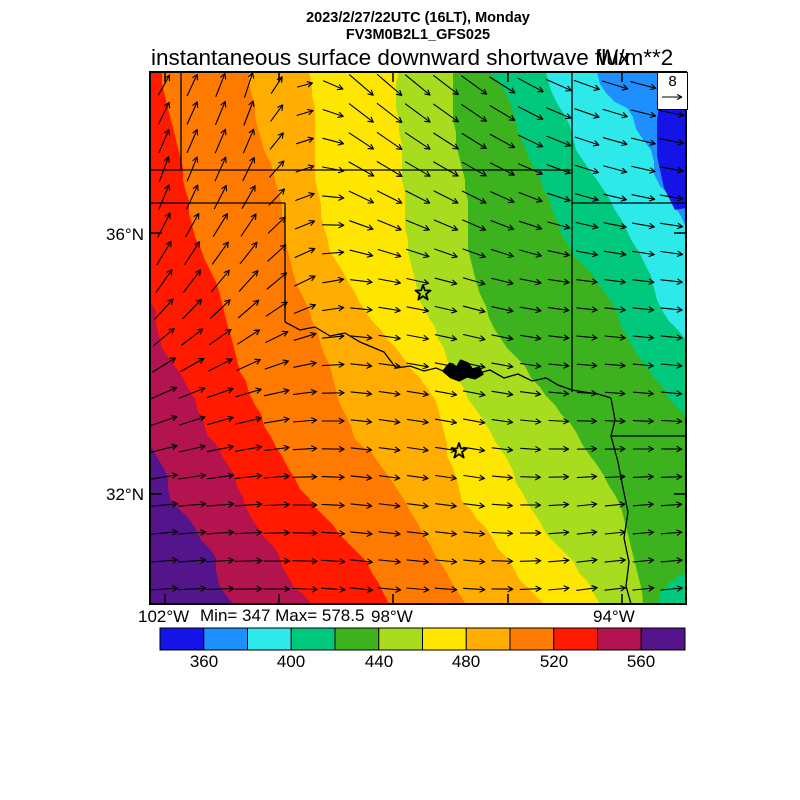  I want to click on lat-label-32n: 32°N, so click(125, 494).